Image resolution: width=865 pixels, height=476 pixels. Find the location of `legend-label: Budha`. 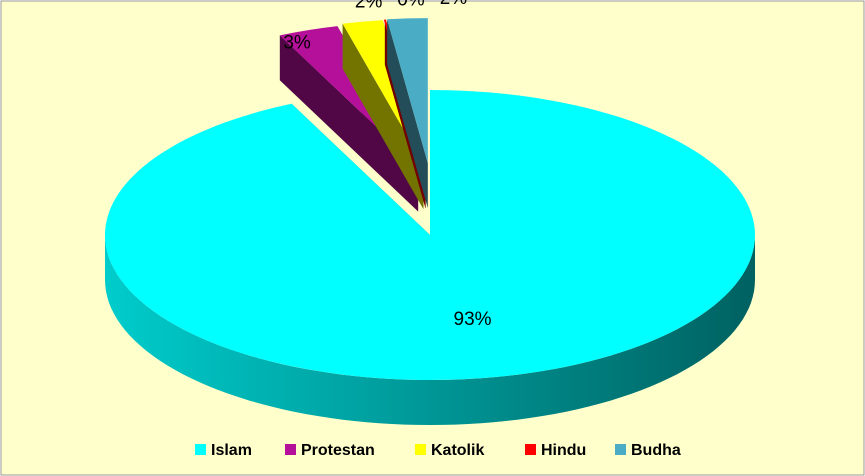

legend-label: Budha is located at coordinates (656, 450).